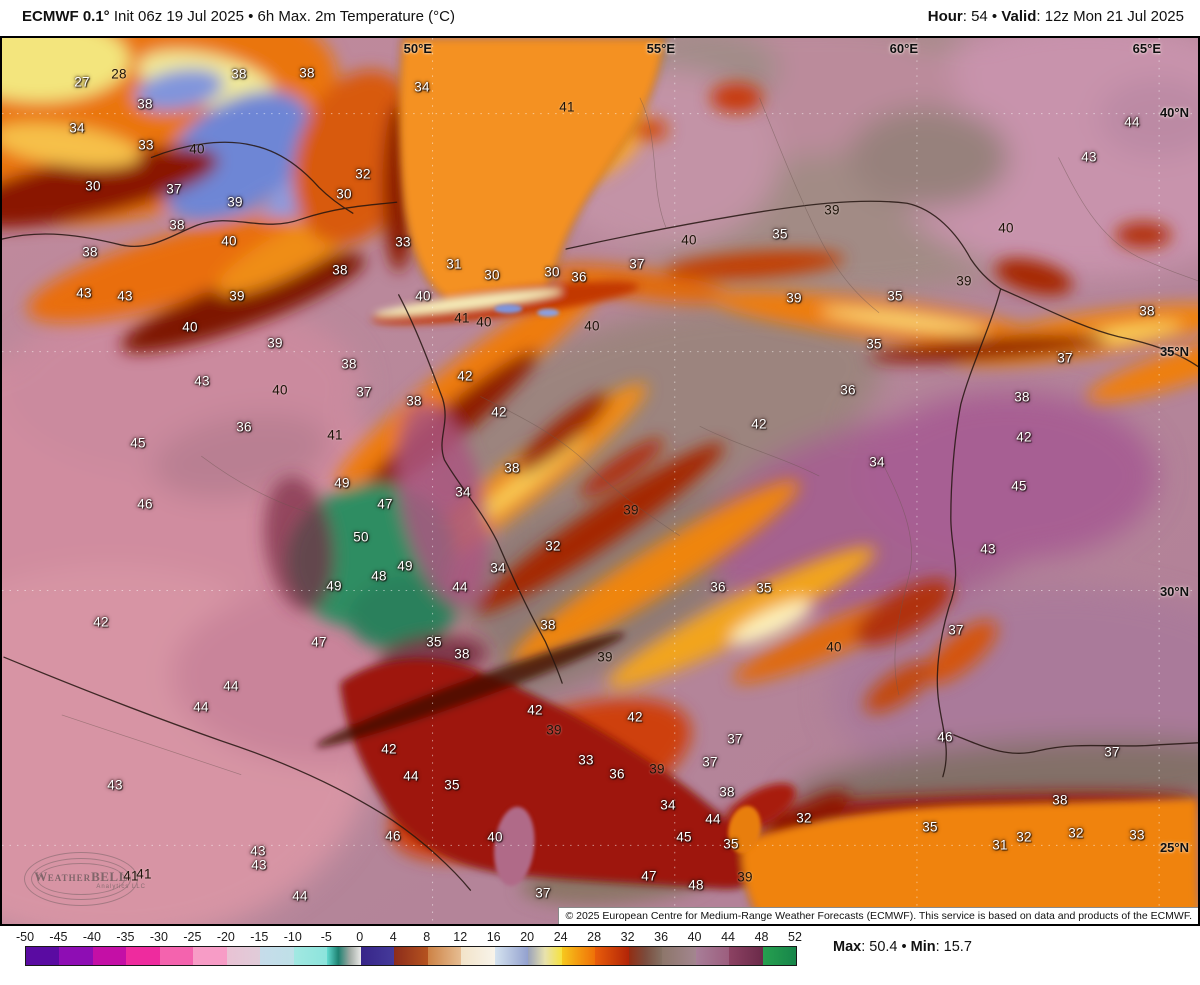 The image size is (1200, 985). Describe the element at coordinates (393, 937) in the screenshot. I see `colorbar-tick-label: 4` at that location.